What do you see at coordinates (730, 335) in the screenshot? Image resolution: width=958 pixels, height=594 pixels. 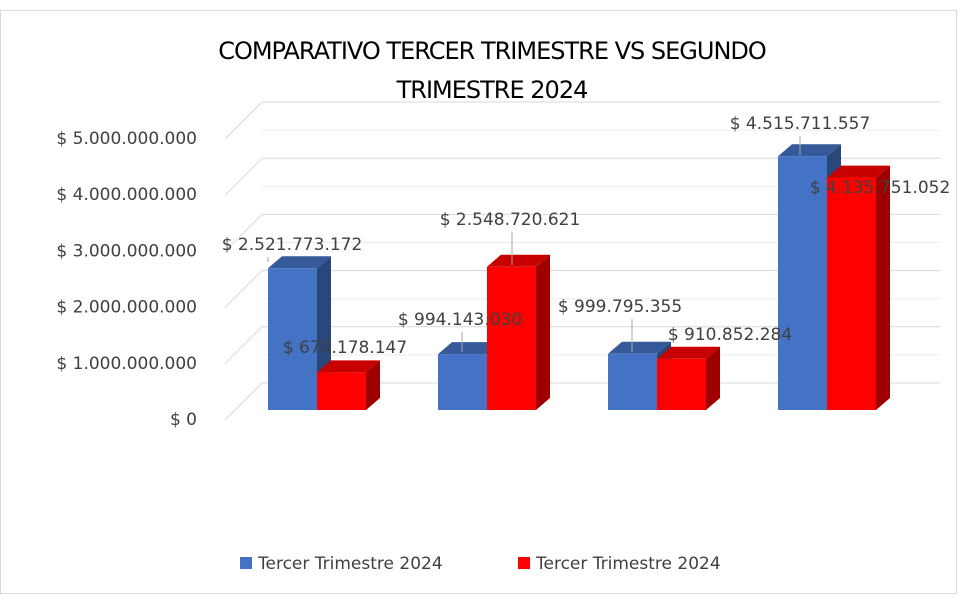 I see `data-label: $ 910.852.284` at bounding box center [730, 335].